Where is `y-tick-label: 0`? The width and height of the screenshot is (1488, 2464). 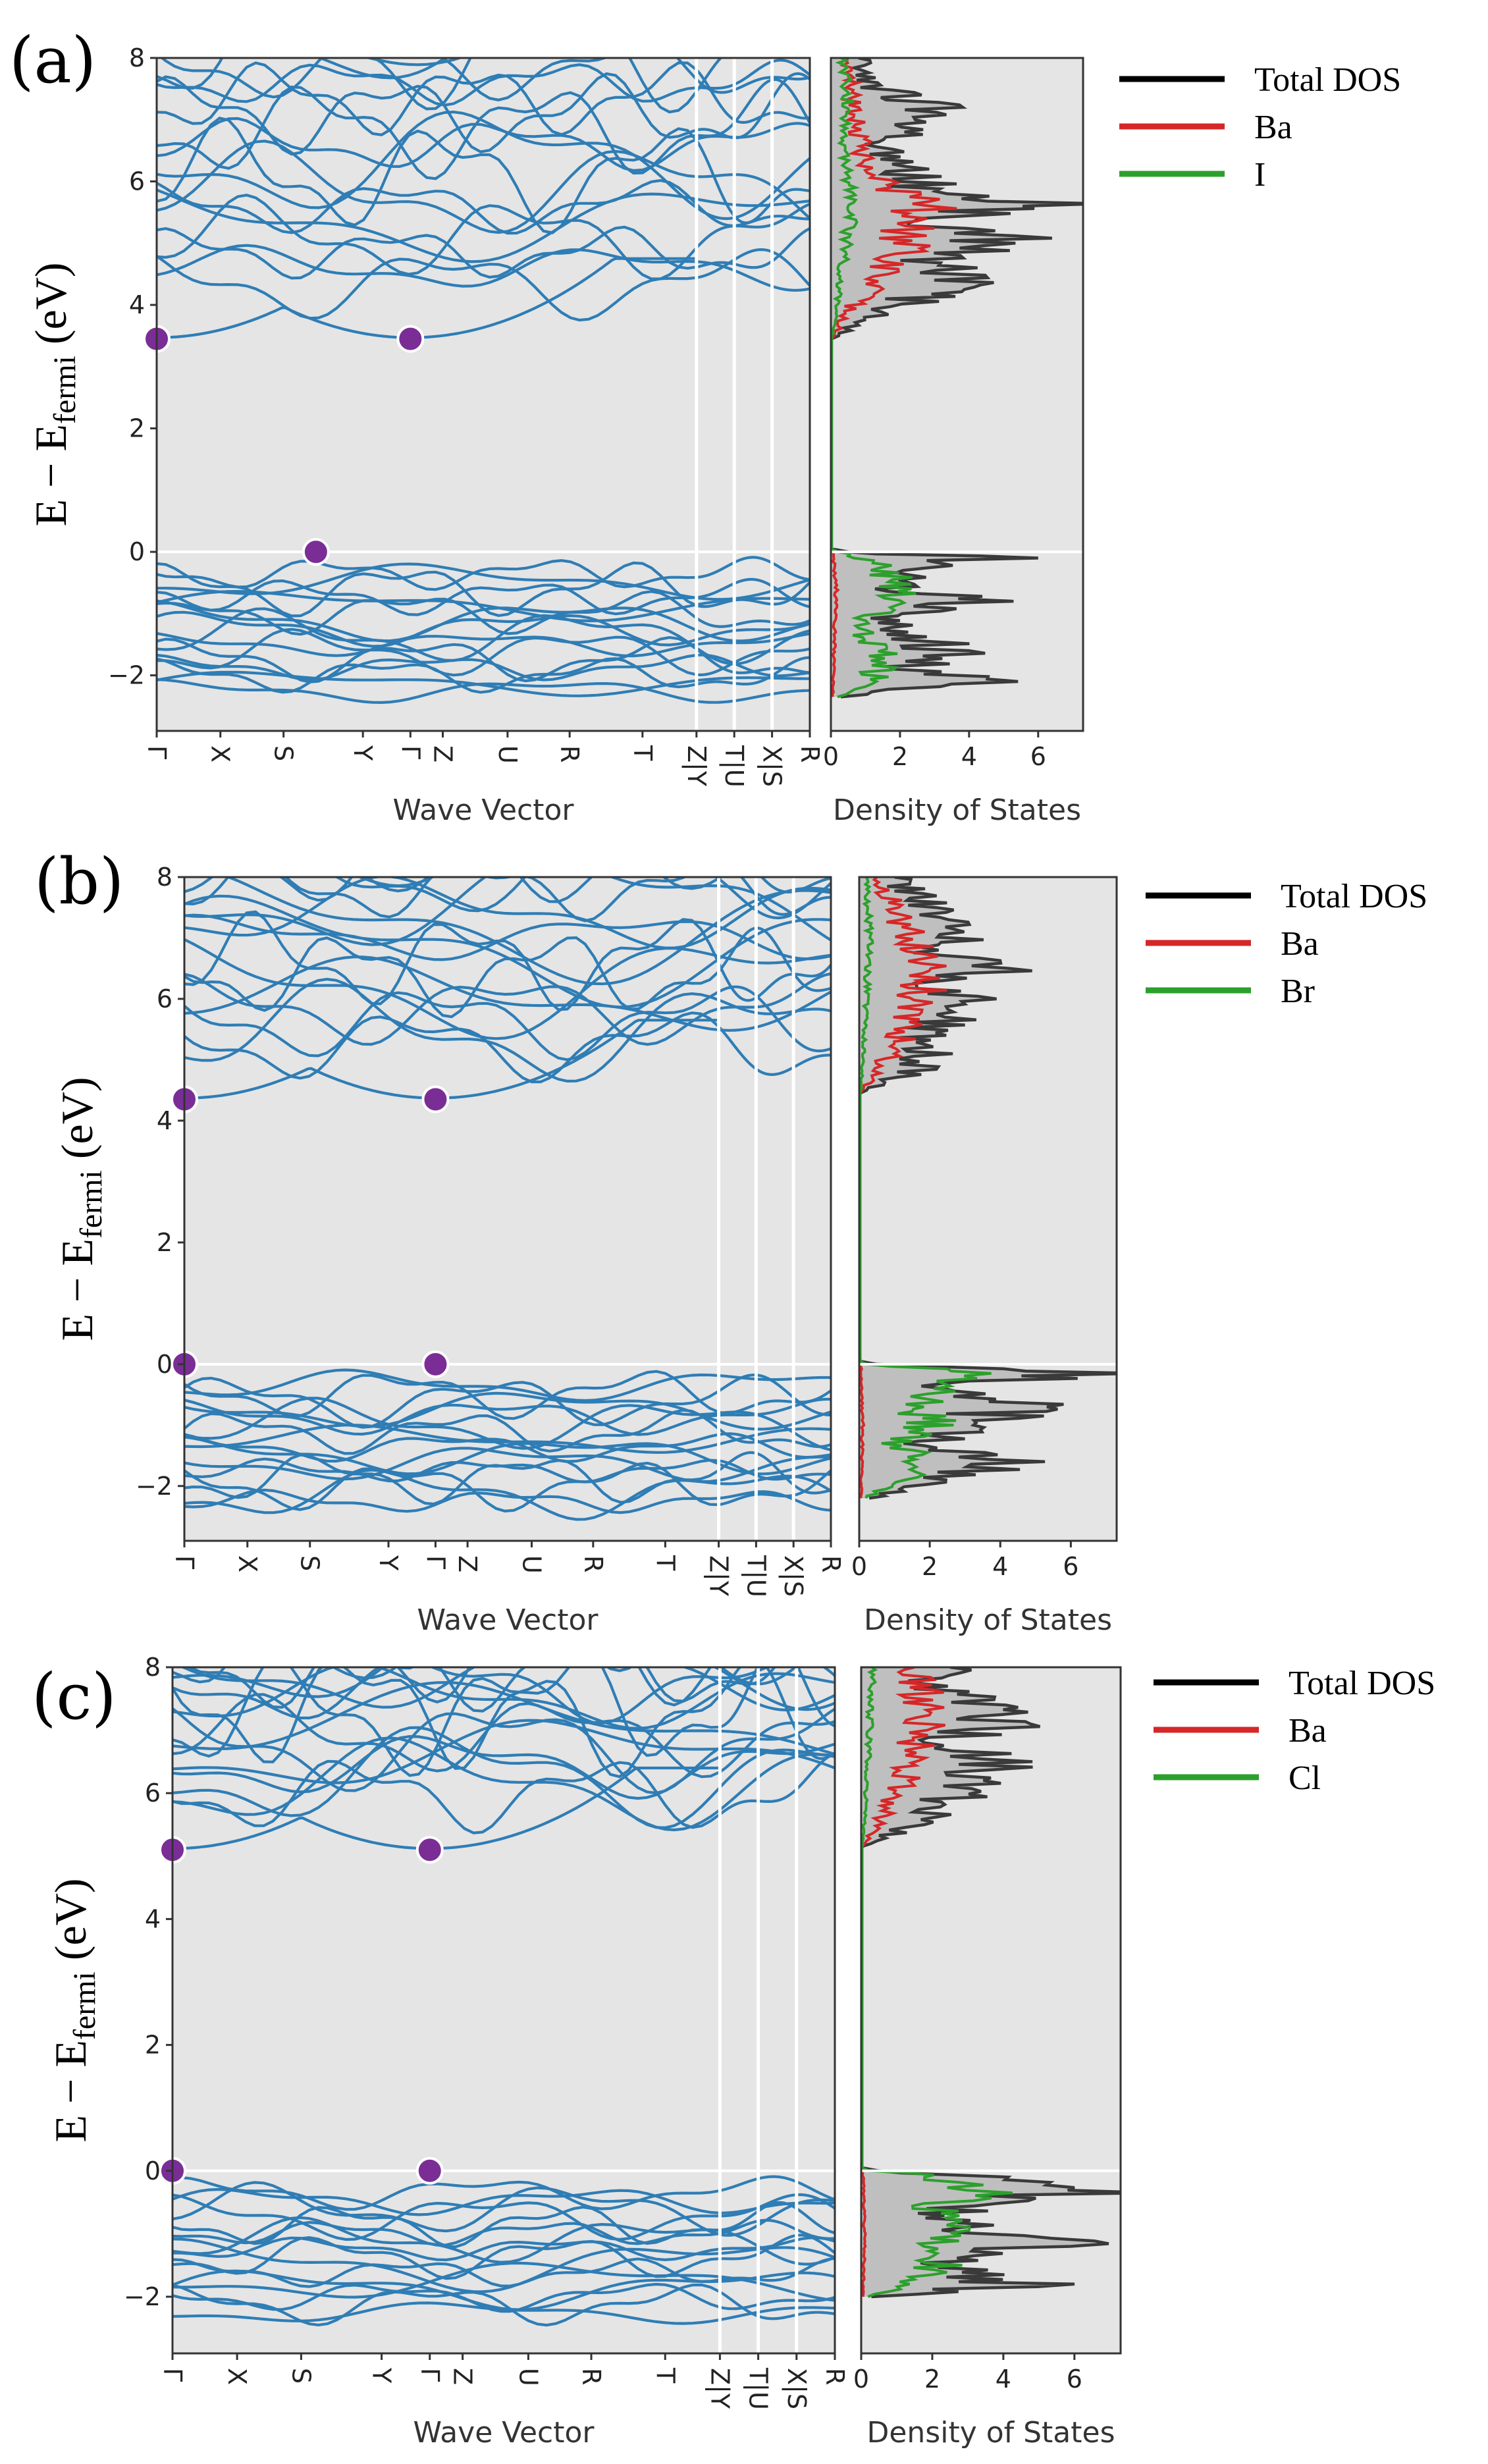
y-tick-label: 0 is located at coordinates (137, 551).